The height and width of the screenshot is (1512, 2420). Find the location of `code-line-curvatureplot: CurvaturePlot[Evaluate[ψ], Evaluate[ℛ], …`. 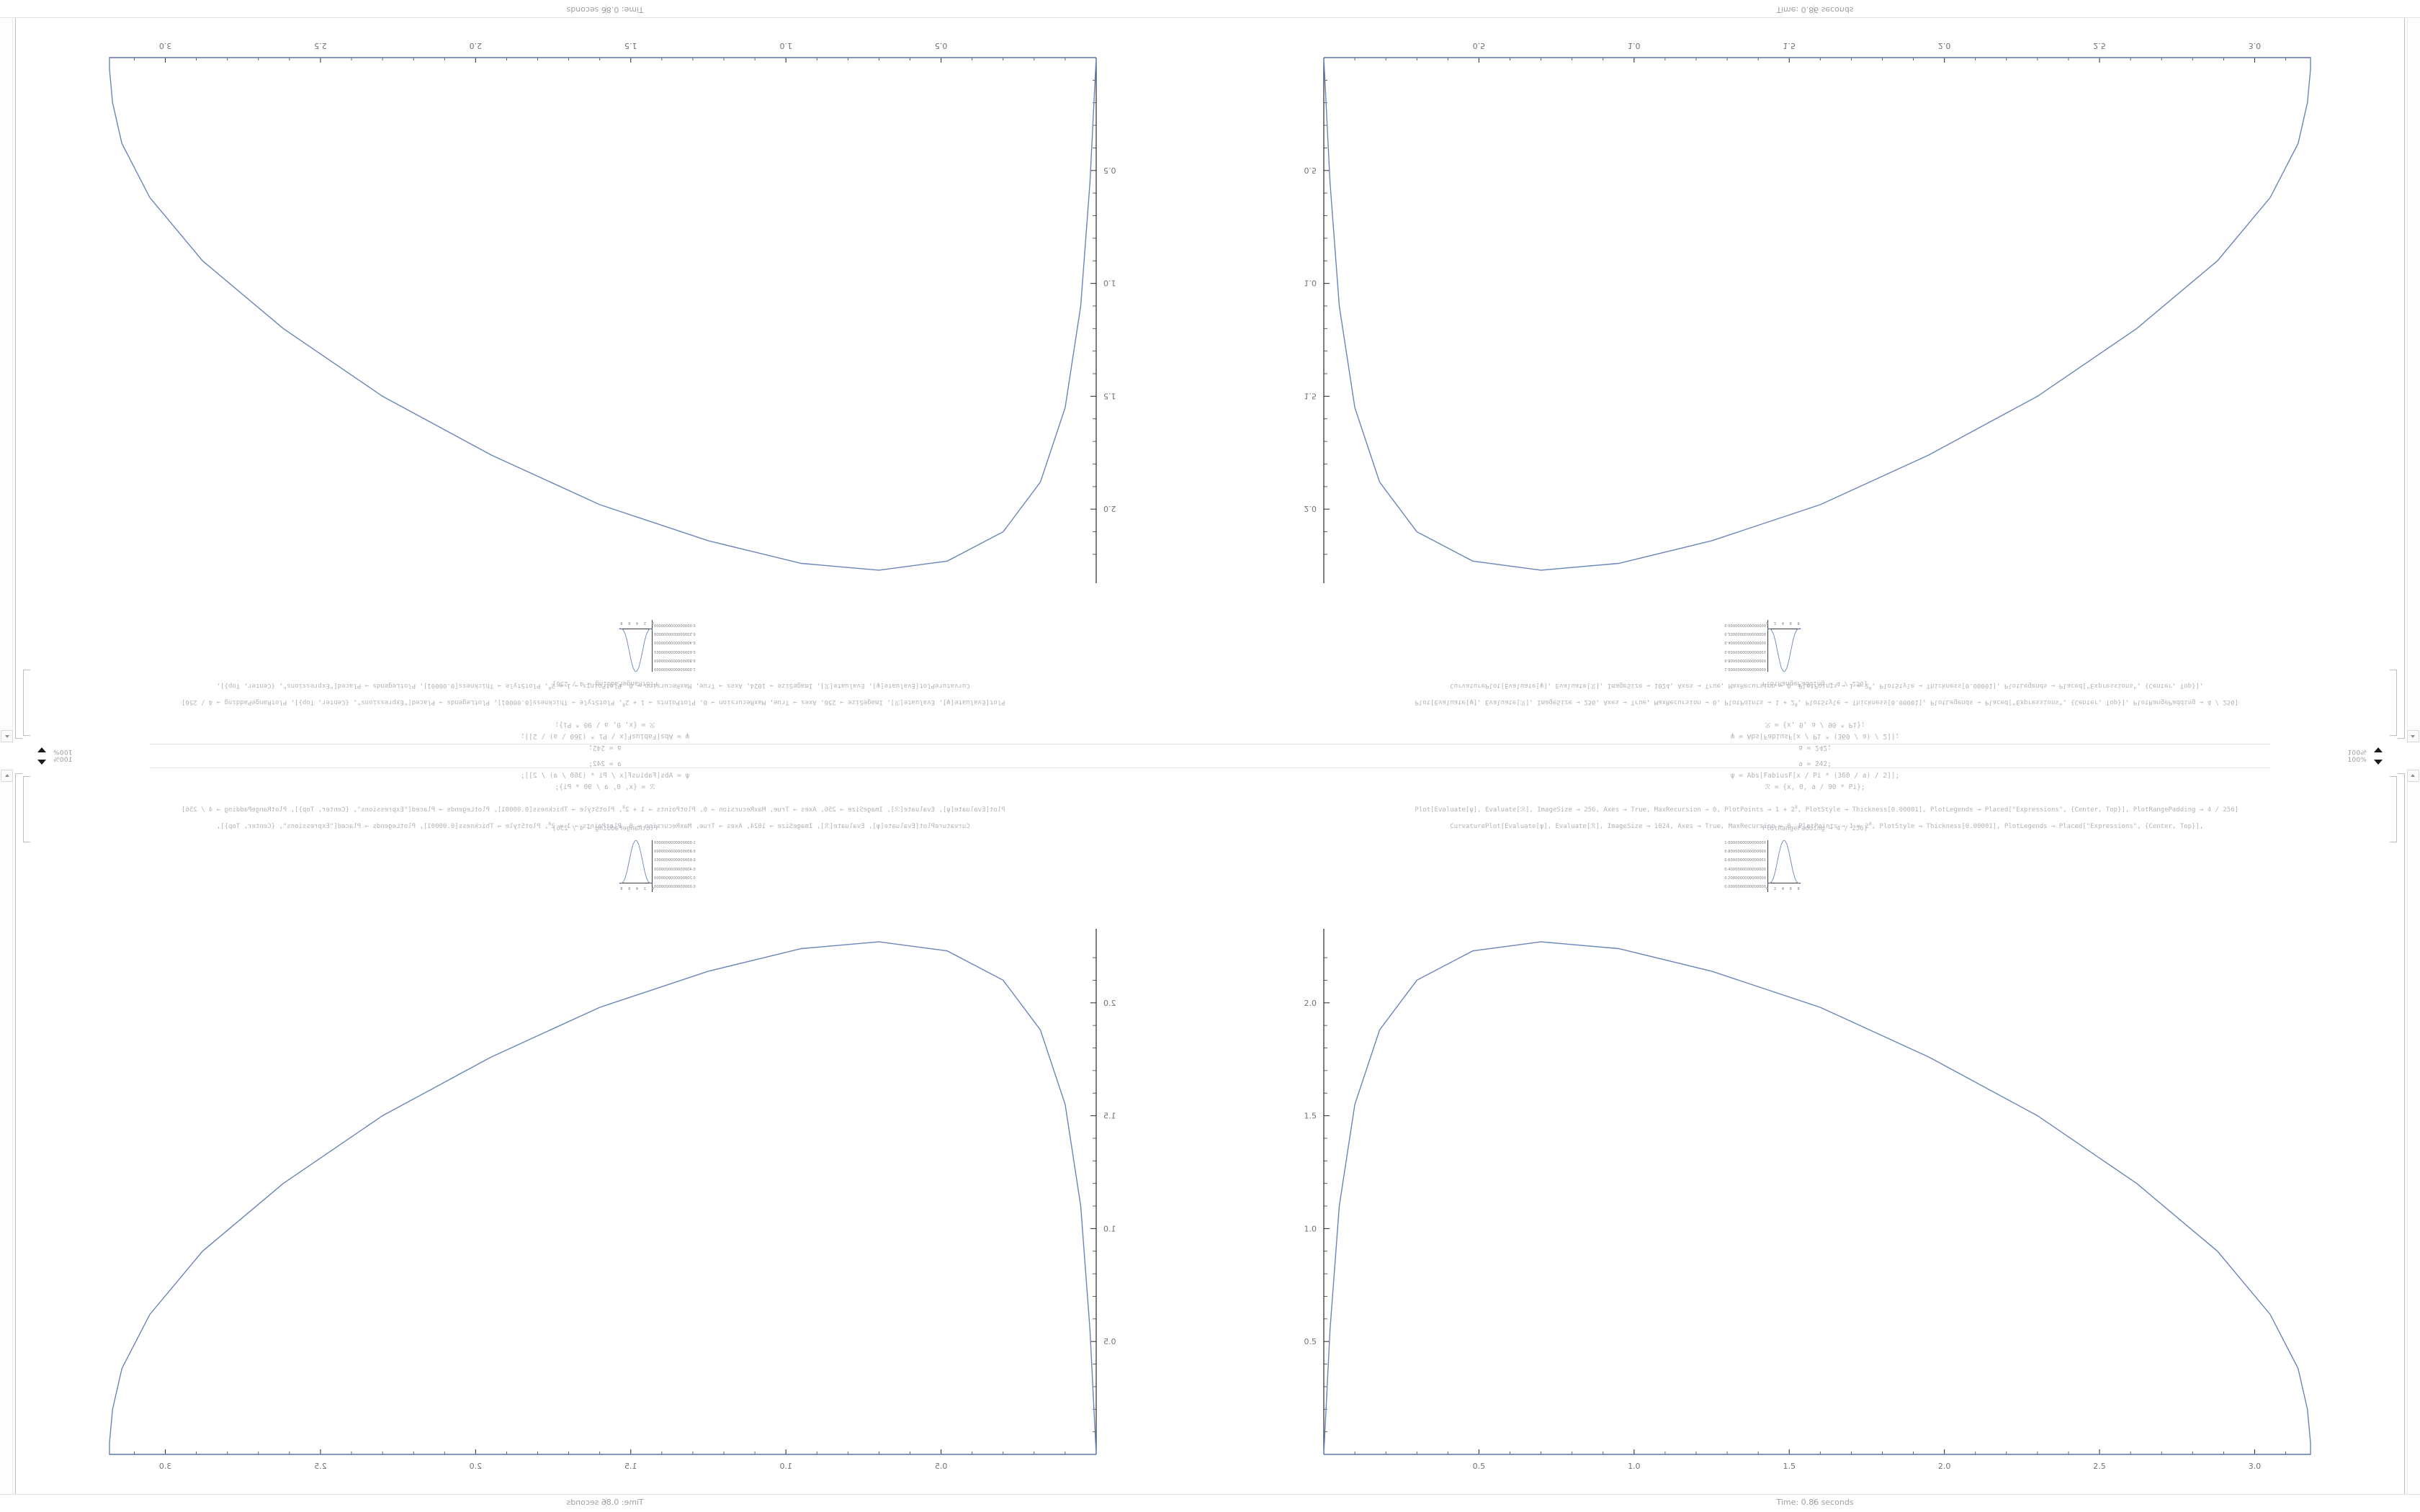

code-line-curvatureplot: CurvaturePlot[Evaluate[ψ], Evaluate[ℛ], … is located at coordinates (1815, 825).